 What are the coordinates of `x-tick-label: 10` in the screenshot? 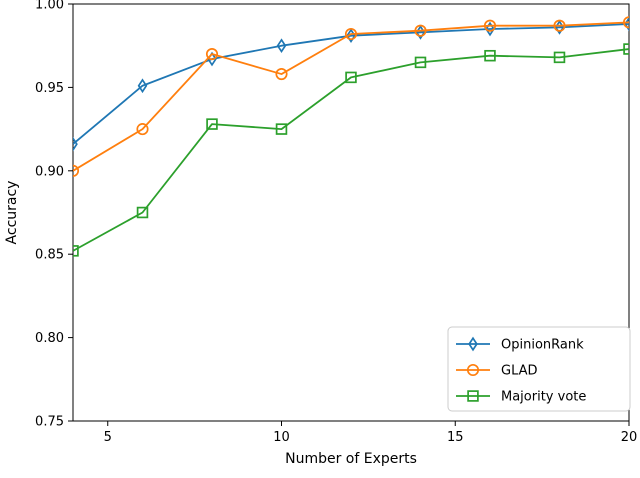 It's located at (281, 437).